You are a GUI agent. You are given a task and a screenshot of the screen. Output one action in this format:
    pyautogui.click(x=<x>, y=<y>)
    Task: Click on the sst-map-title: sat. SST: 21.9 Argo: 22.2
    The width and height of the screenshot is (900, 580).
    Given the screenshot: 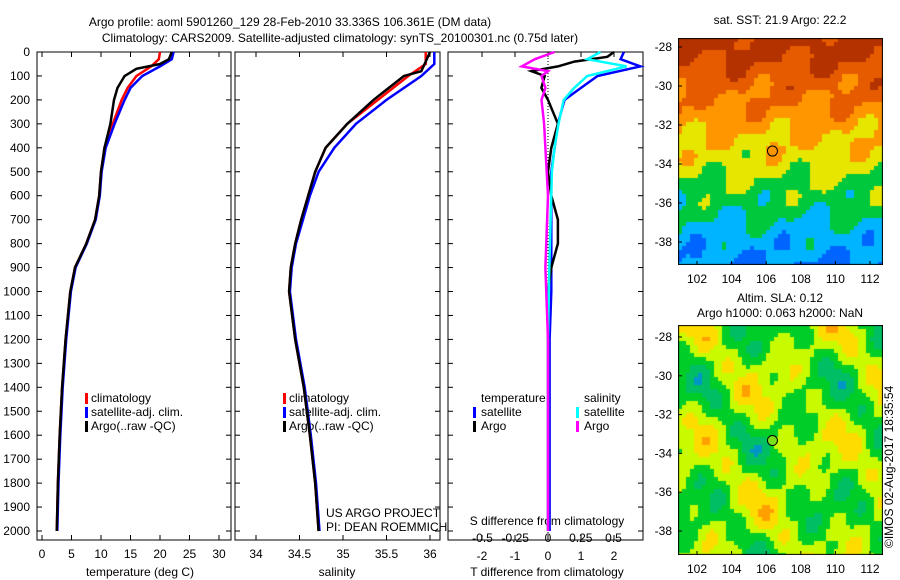 What is the action you would take?
    pyautogui.click(x=780, y=20)
    